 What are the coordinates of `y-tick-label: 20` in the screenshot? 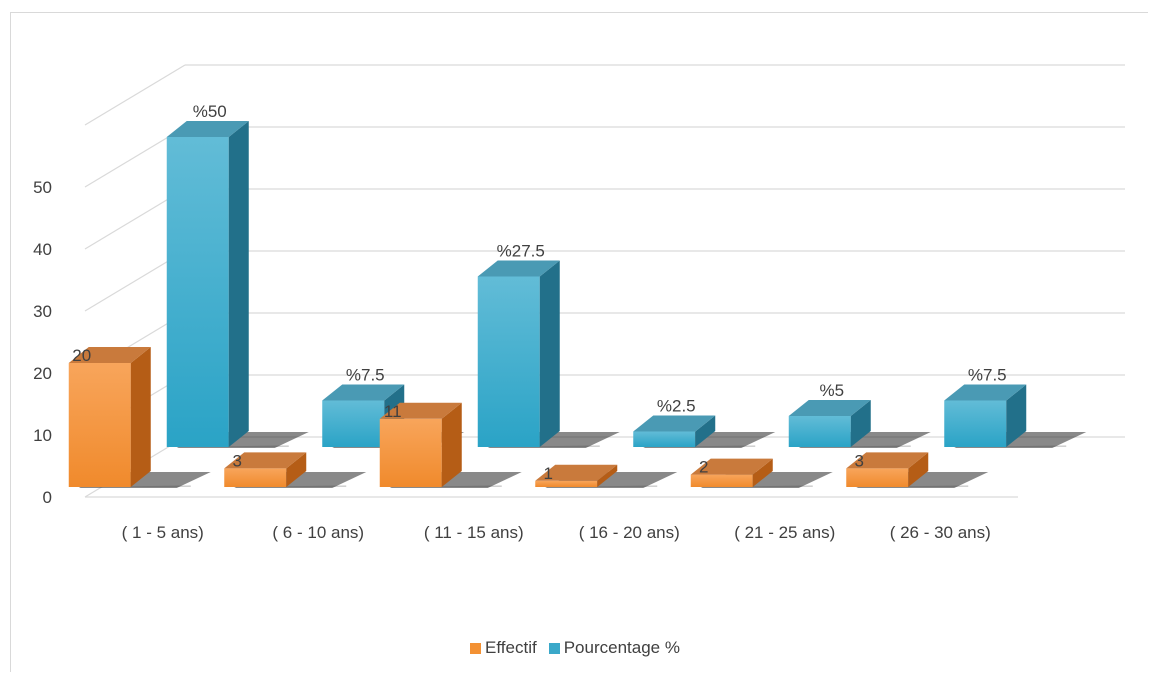 It's located at (42, 373).